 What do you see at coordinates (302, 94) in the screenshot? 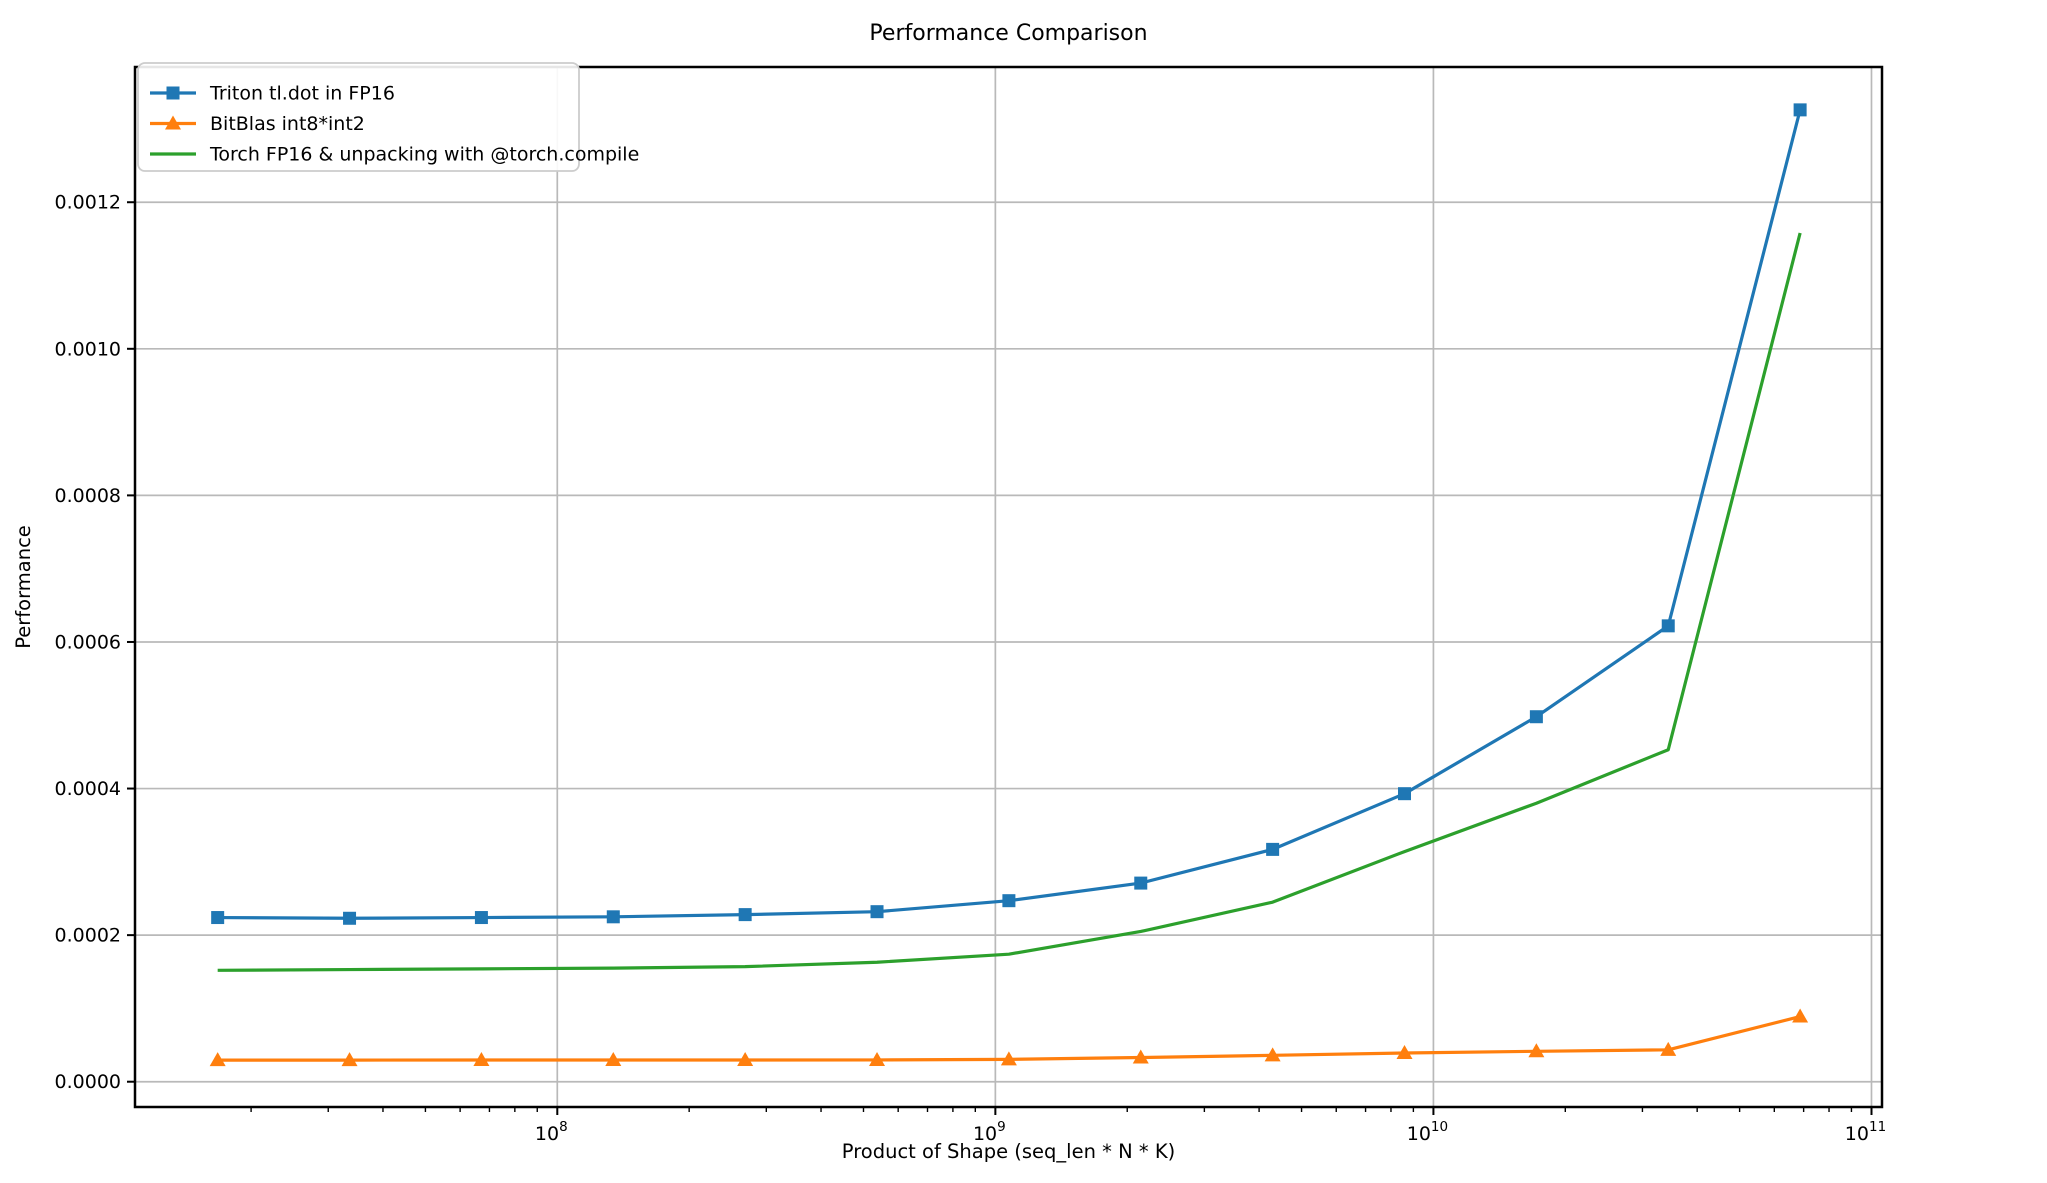
I see `legend-entry-label: Triton tl.dot in FP16` at bounding box center [302, 94].